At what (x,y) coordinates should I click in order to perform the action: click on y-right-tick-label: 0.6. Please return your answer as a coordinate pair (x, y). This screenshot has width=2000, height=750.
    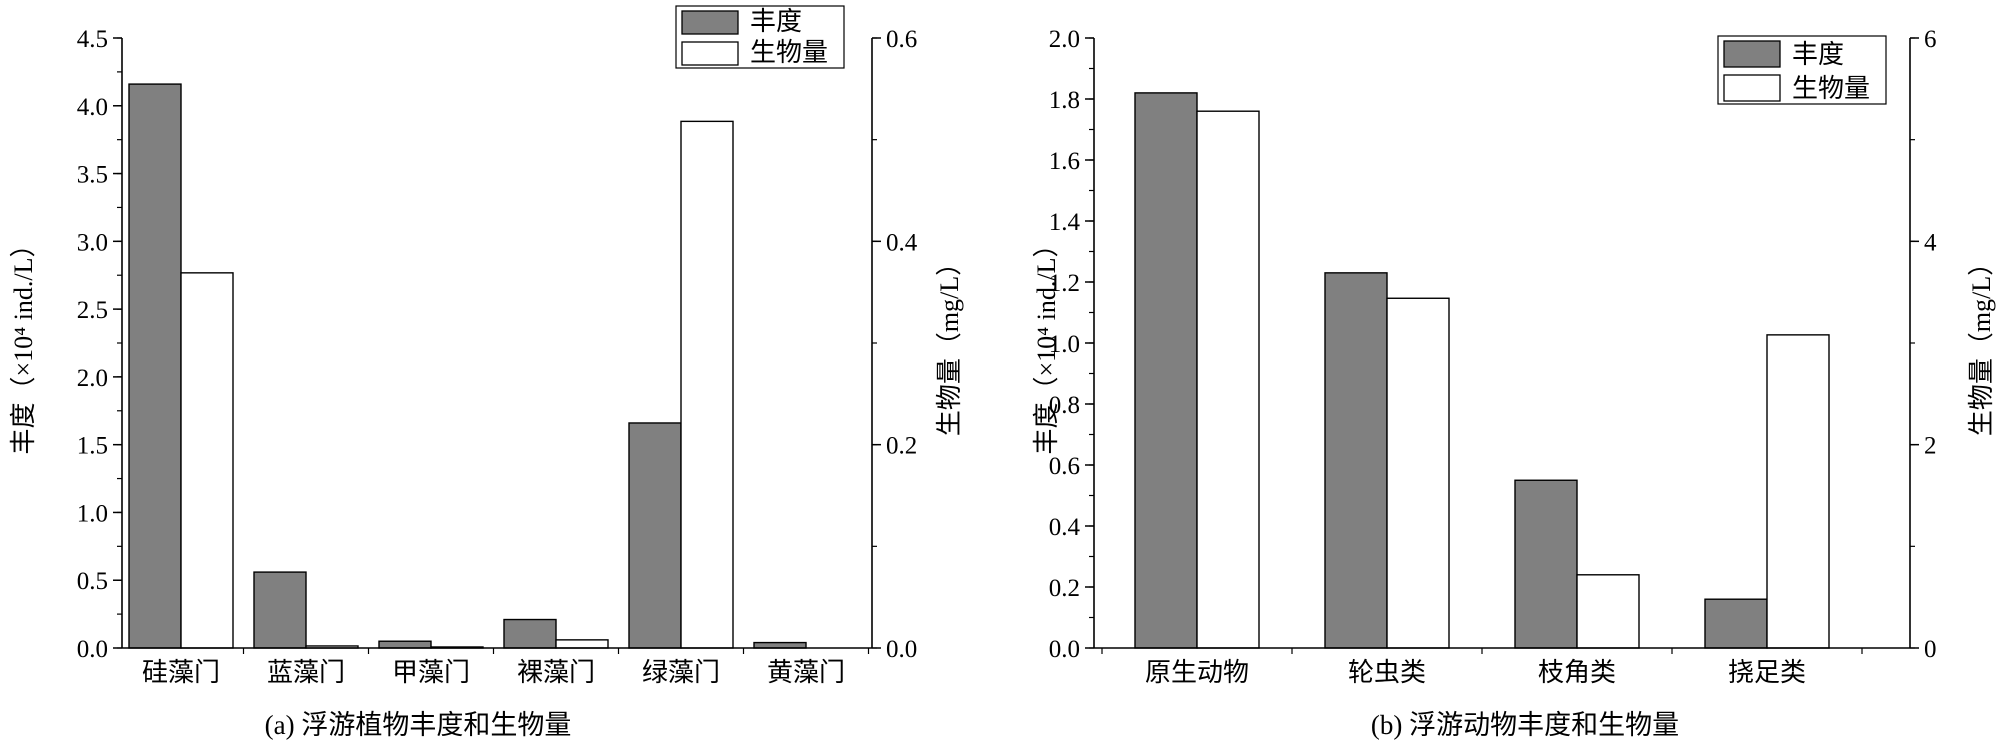
    Looking at the image, I should click on (901, 39).